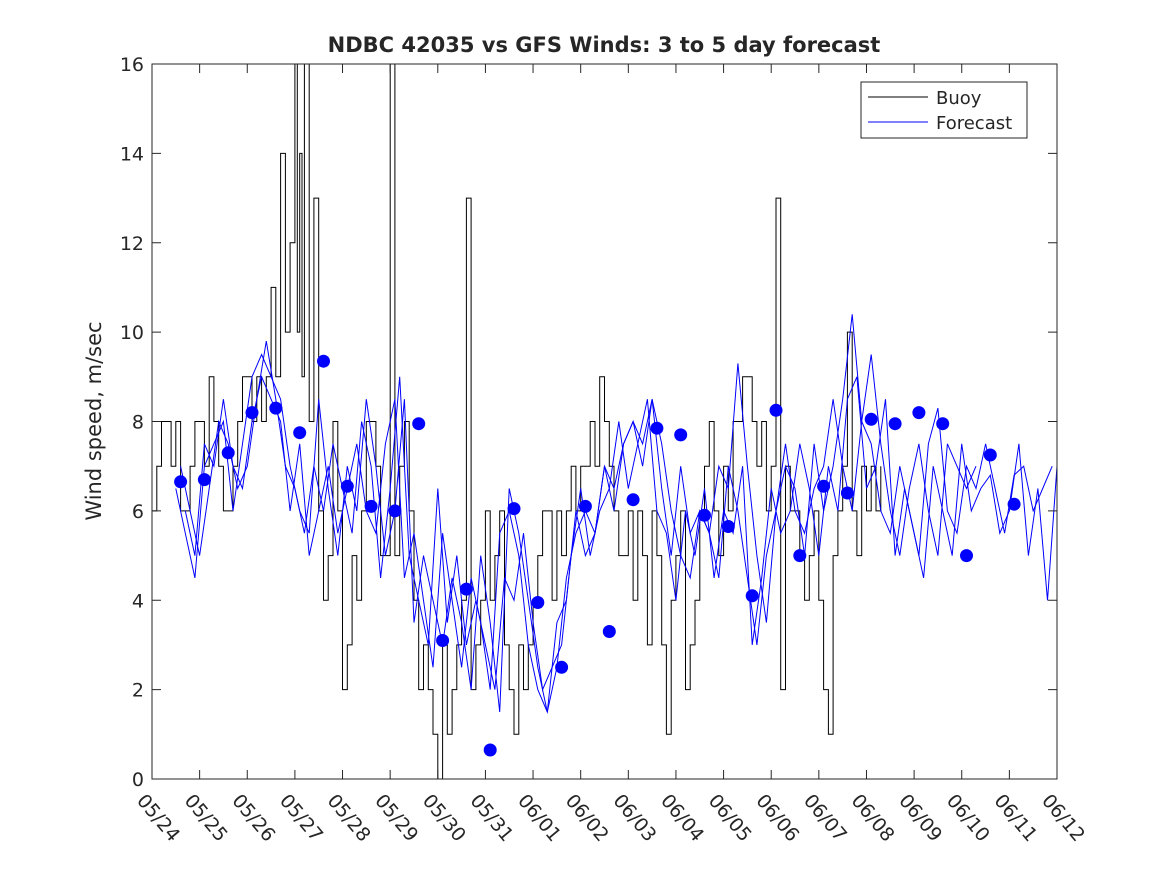 This screenshot has width=1167, height=875. Describe the element at coordinates (777, 818) in the screenshot. I see `x-tick-label: 06/06` at that location.